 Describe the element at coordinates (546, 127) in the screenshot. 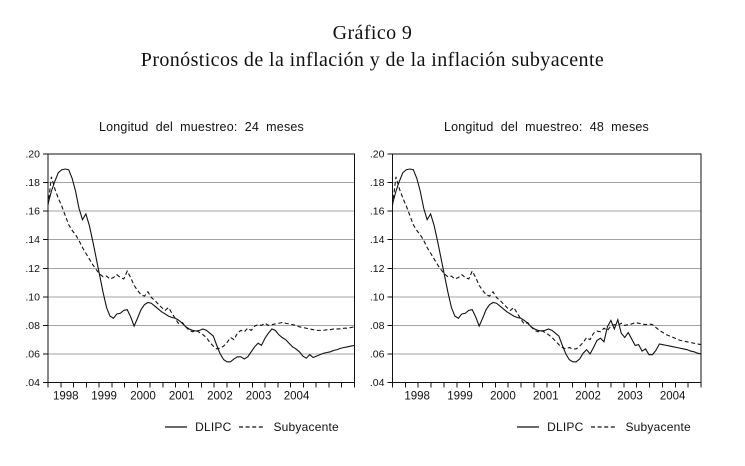

I see `right-chart-title: Longitud del muestreo: 48 meses` at that location.